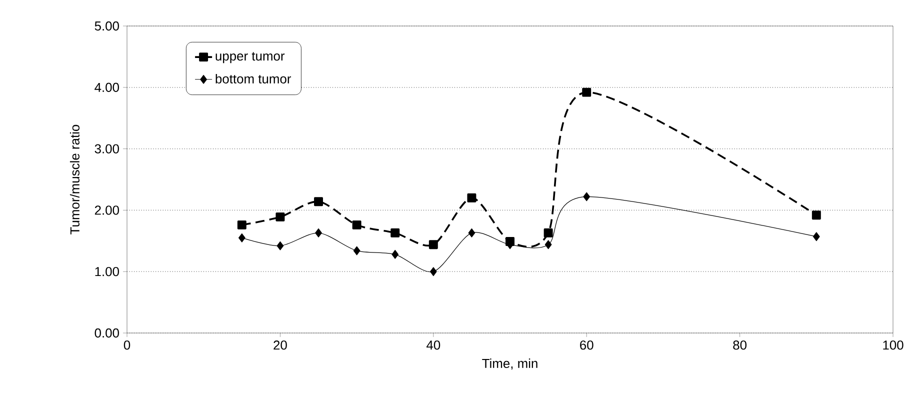  What do you see at coordinates (893, 345) in the screenshot?
I see `x-tick-label: 100` at bounding box center [893, 345].